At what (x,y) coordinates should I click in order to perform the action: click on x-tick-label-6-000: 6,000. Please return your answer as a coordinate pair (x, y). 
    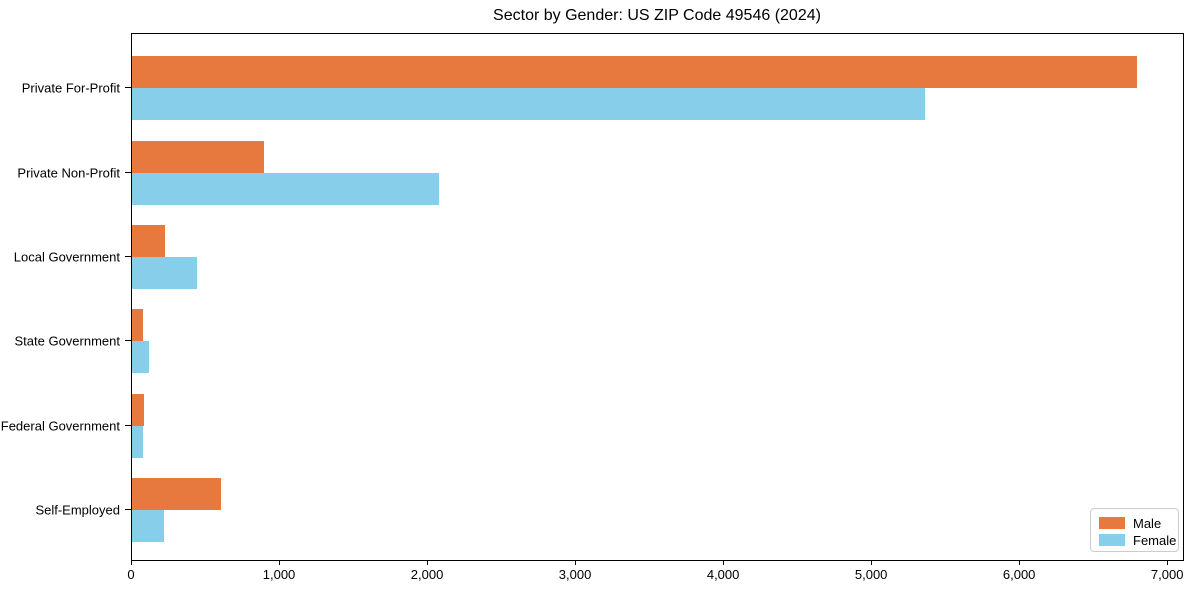
    Looking at the image, I should click on (1019, 574).